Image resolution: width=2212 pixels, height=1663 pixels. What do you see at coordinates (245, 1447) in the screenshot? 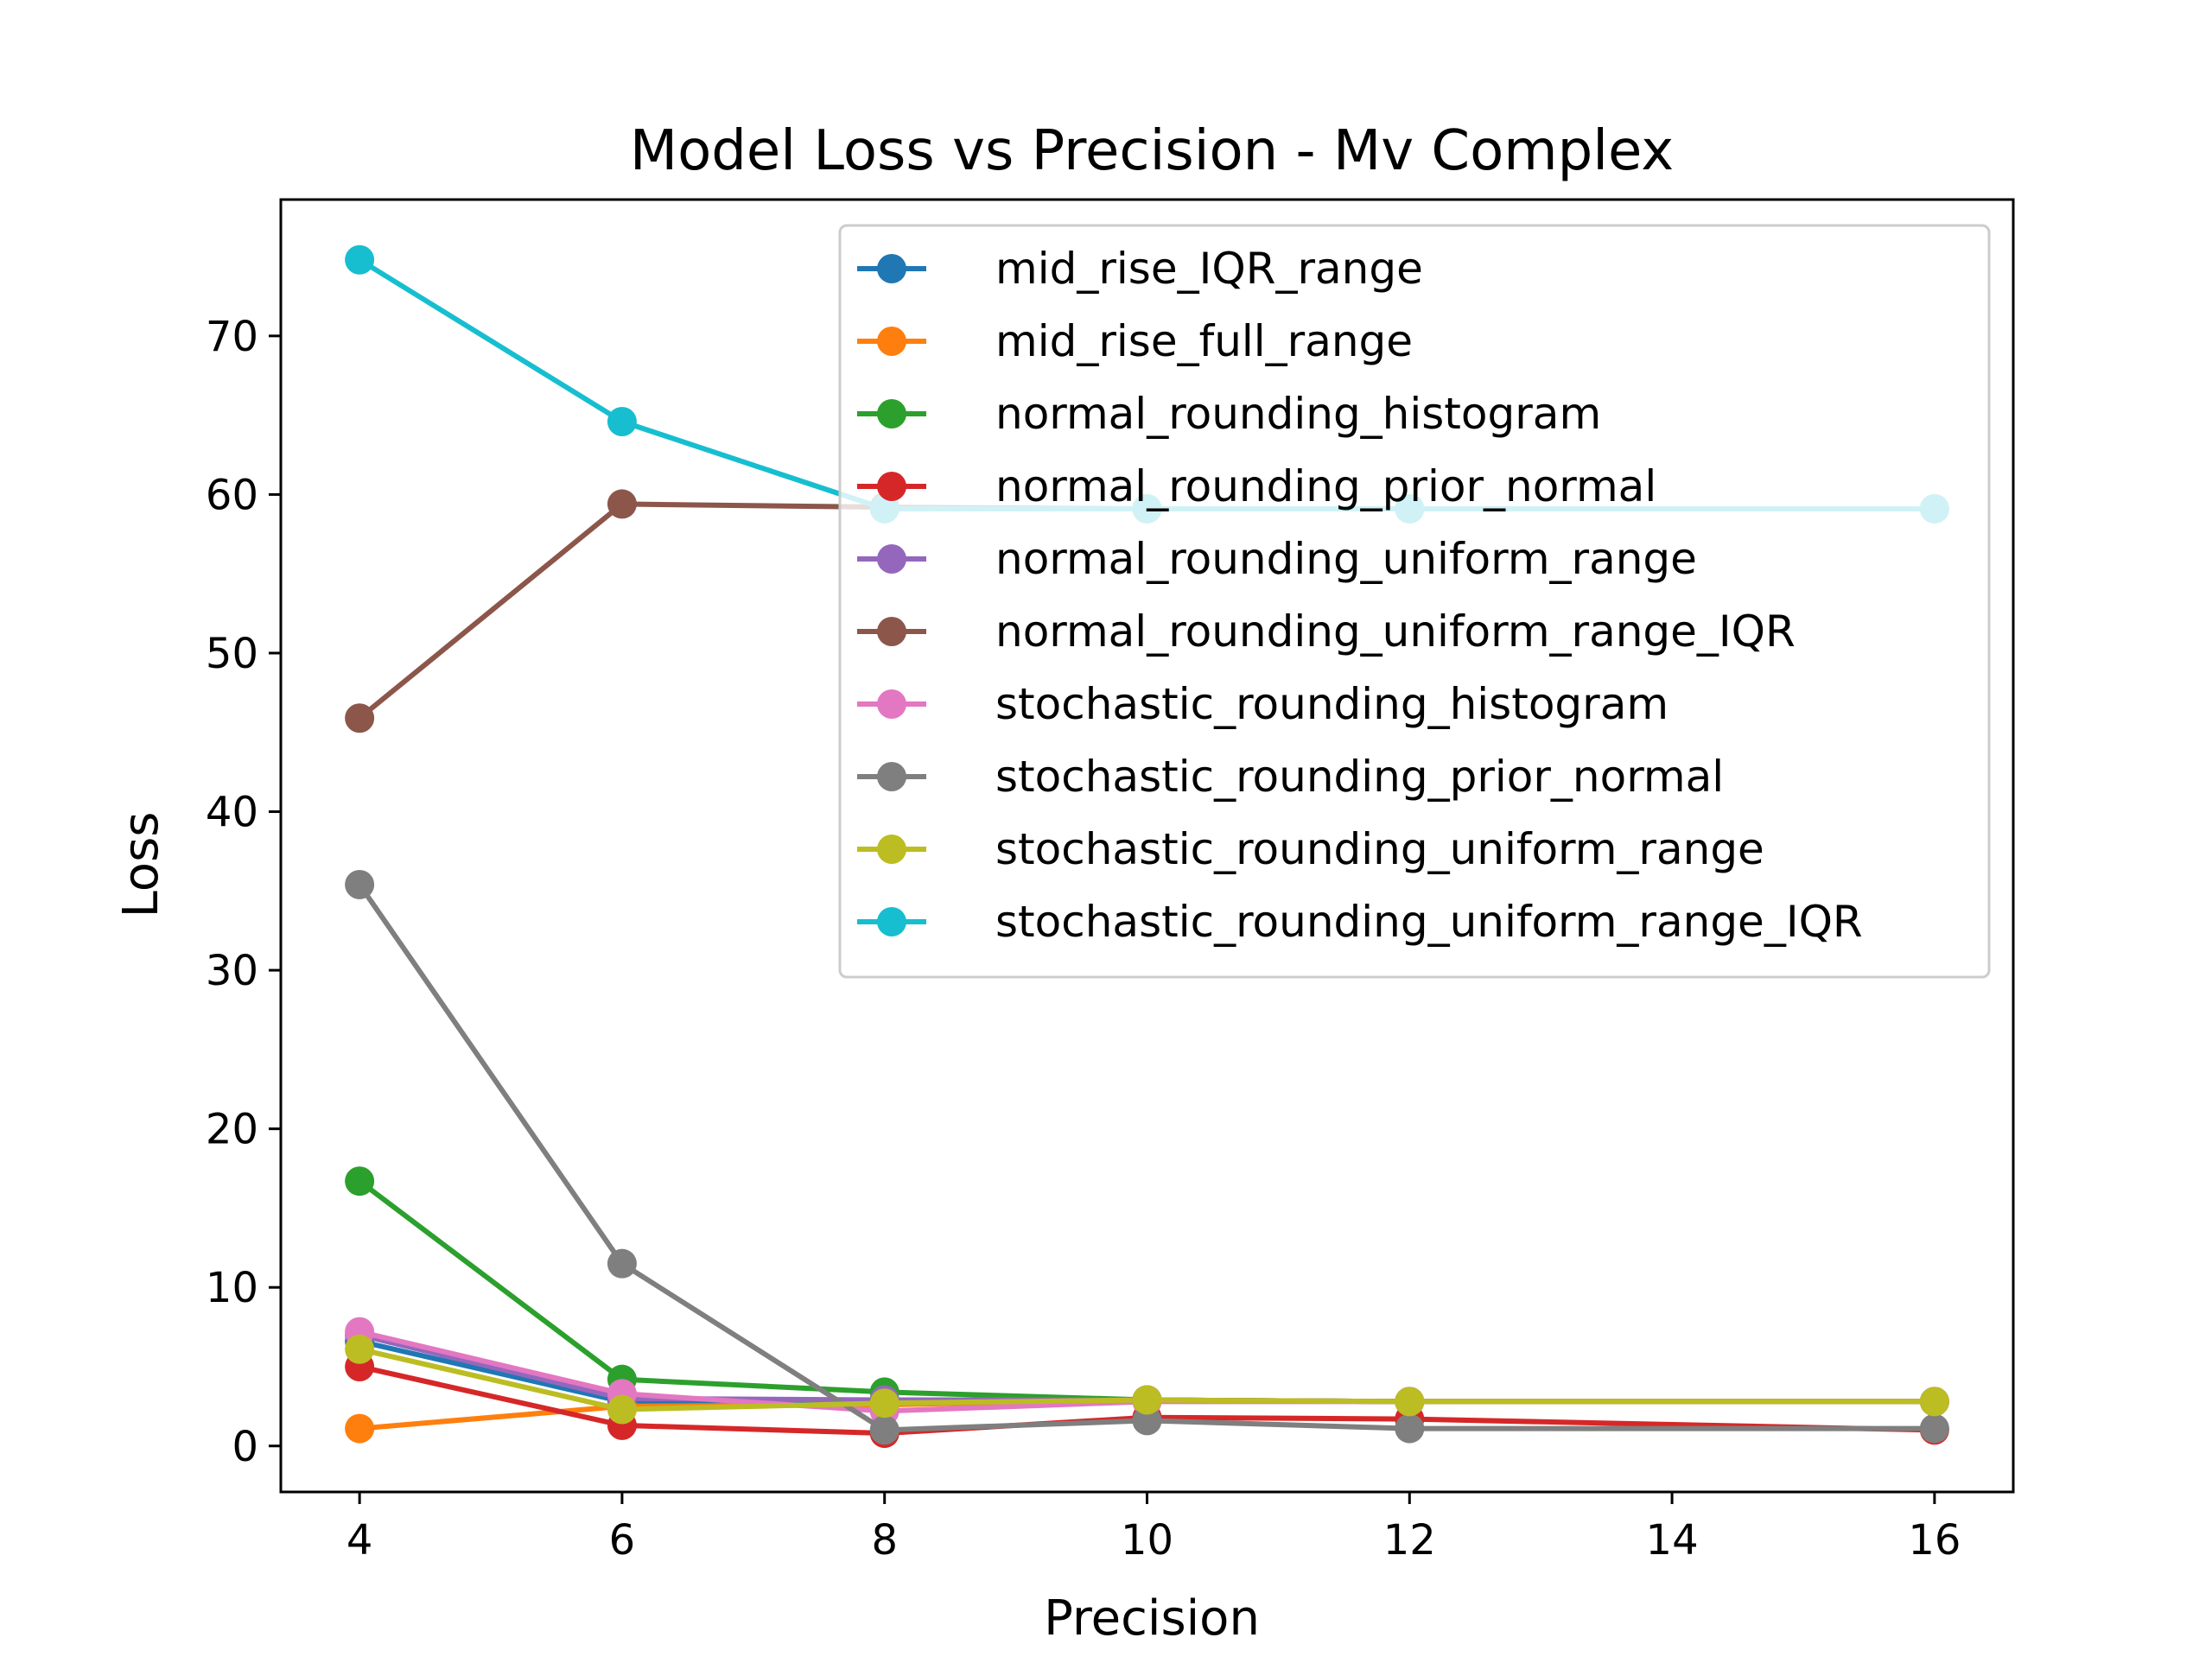
I see `y-tick-label: 0` at bounding box center [245, 1447].